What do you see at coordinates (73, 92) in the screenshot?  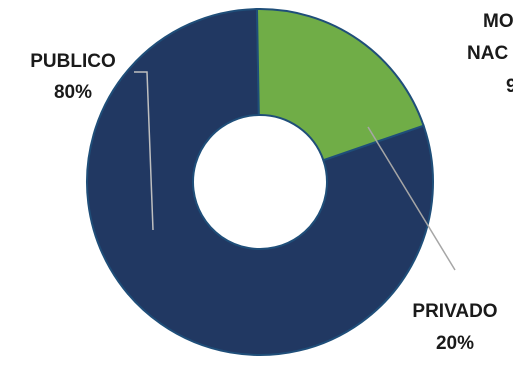 I see `slice-value-publico: 80%` at bounding box center [73, 92].